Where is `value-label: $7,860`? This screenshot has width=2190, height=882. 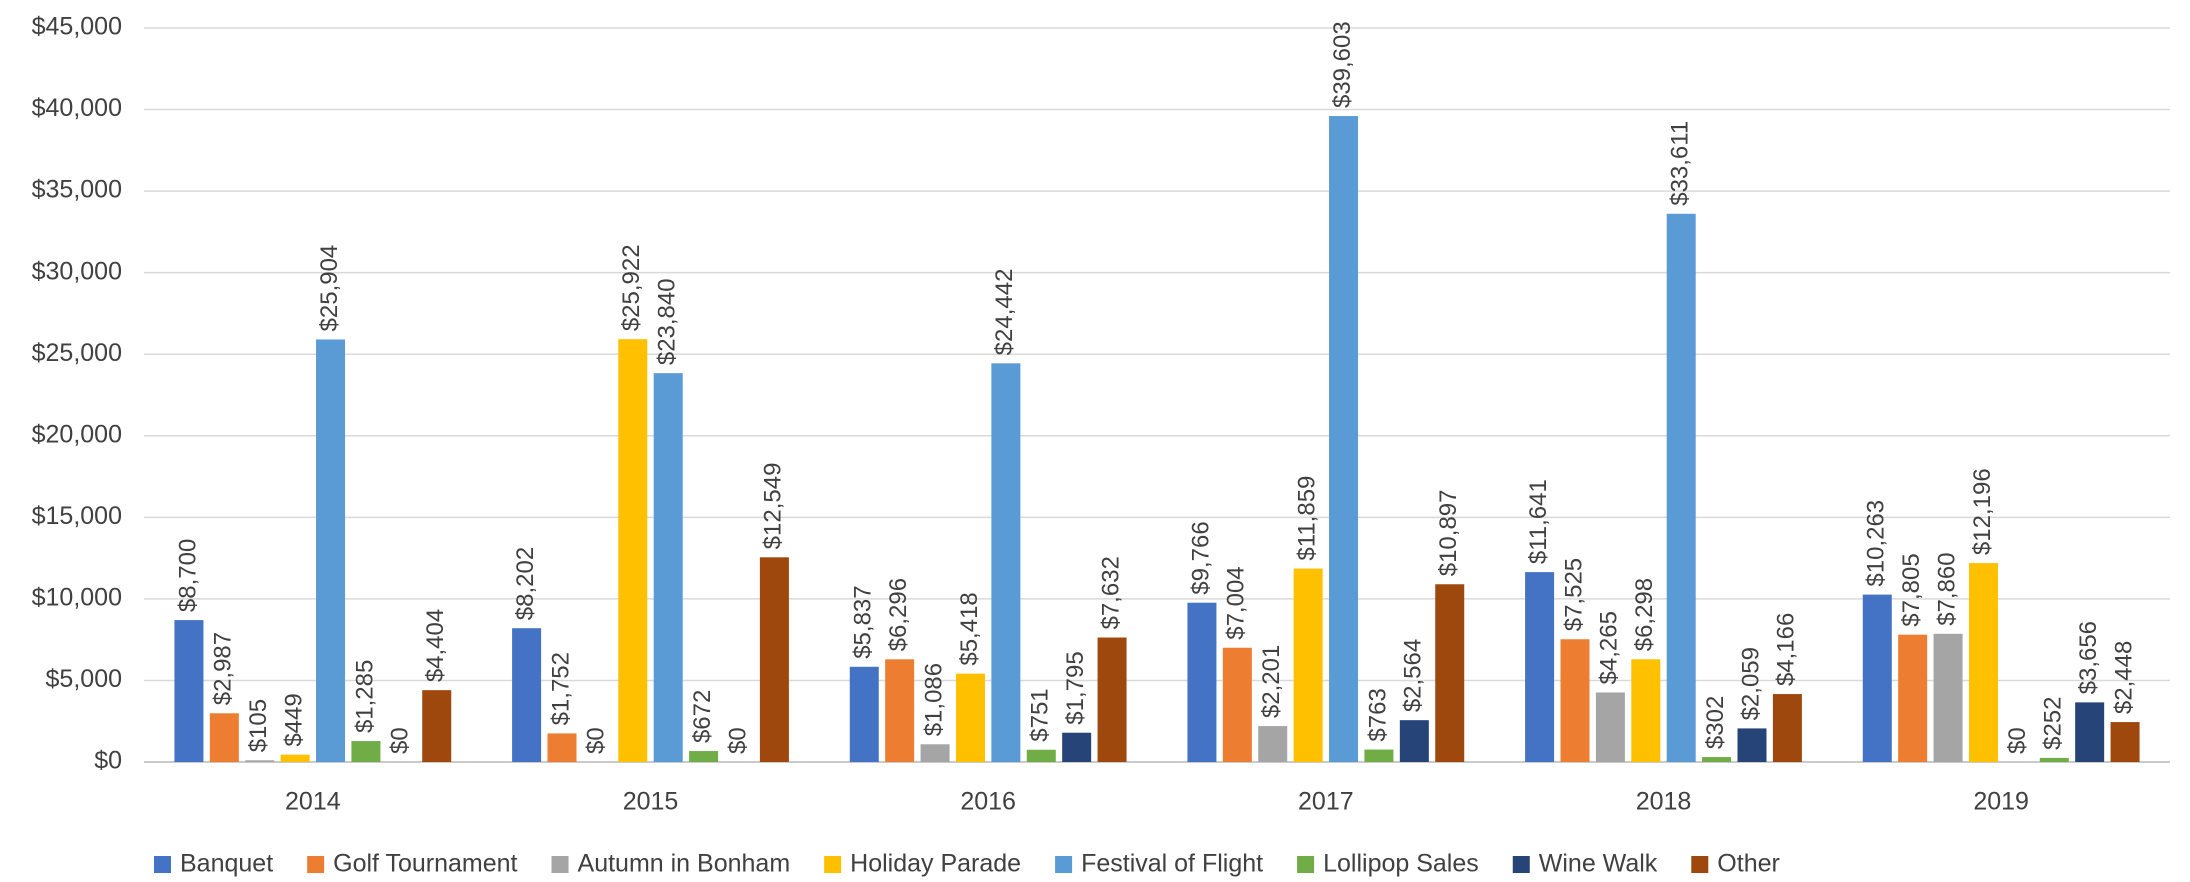 value-label: $7,860 is located at coordinates (1946, 588).